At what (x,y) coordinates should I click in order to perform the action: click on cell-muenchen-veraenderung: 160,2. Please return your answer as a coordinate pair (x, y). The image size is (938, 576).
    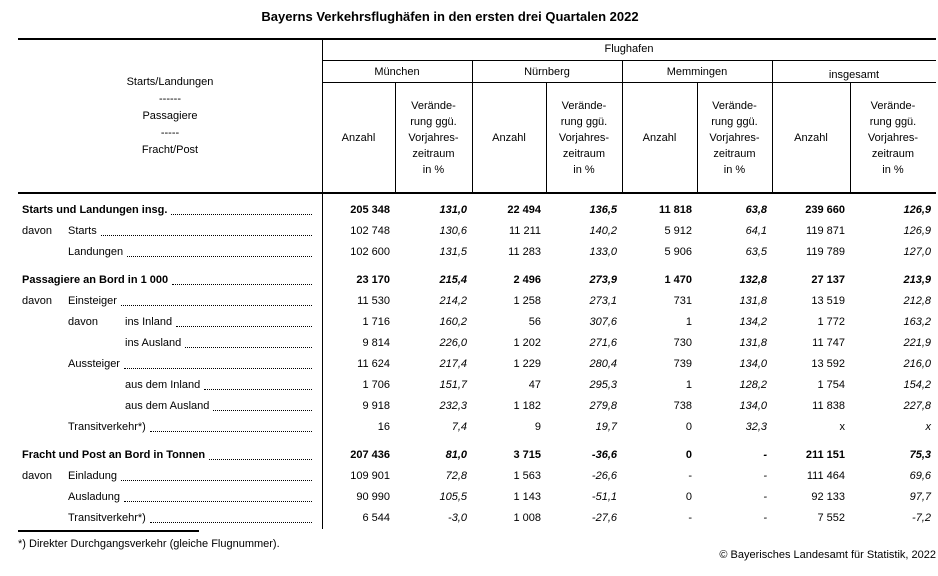
    Looking at the image, I should click on (453, 322).